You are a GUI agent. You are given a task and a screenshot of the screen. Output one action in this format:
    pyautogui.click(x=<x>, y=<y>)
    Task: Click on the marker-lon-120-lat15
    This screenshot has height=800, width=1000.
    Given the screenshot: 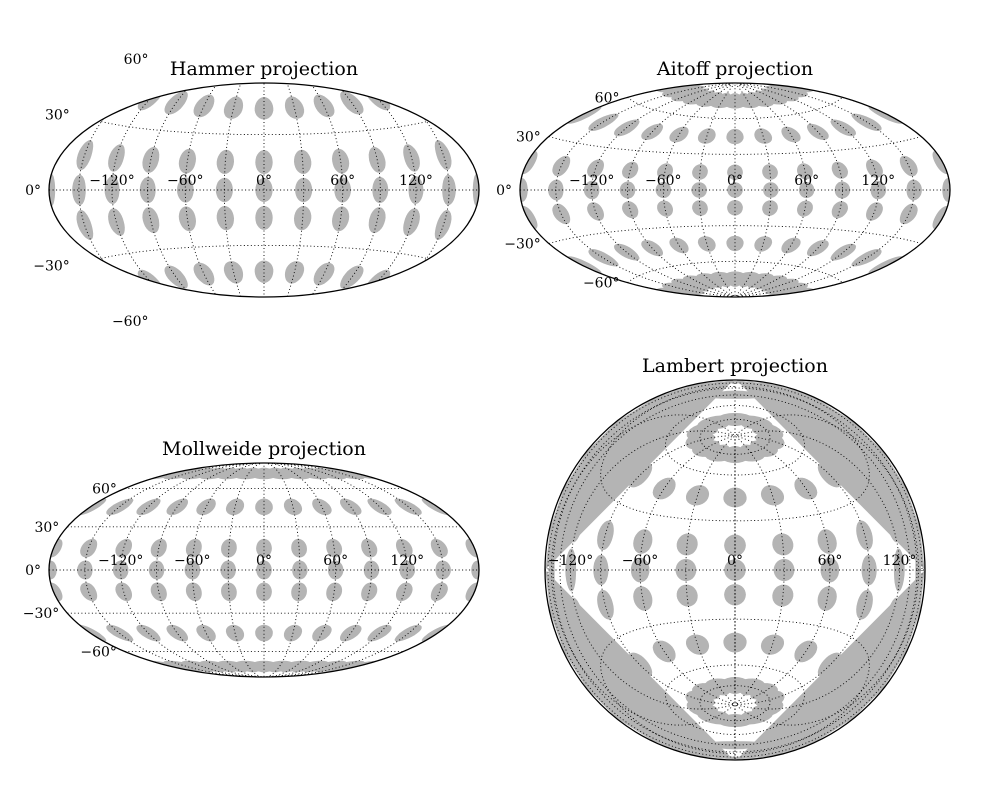 What is the action you would take?
    pyautogui.click(x=123, y=548)
    